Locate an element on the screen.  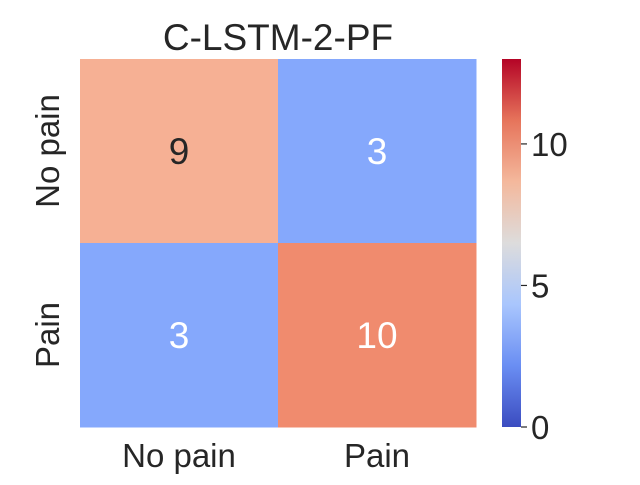
colorbar-tick-label: 10 is located at coordinates (549, 144).